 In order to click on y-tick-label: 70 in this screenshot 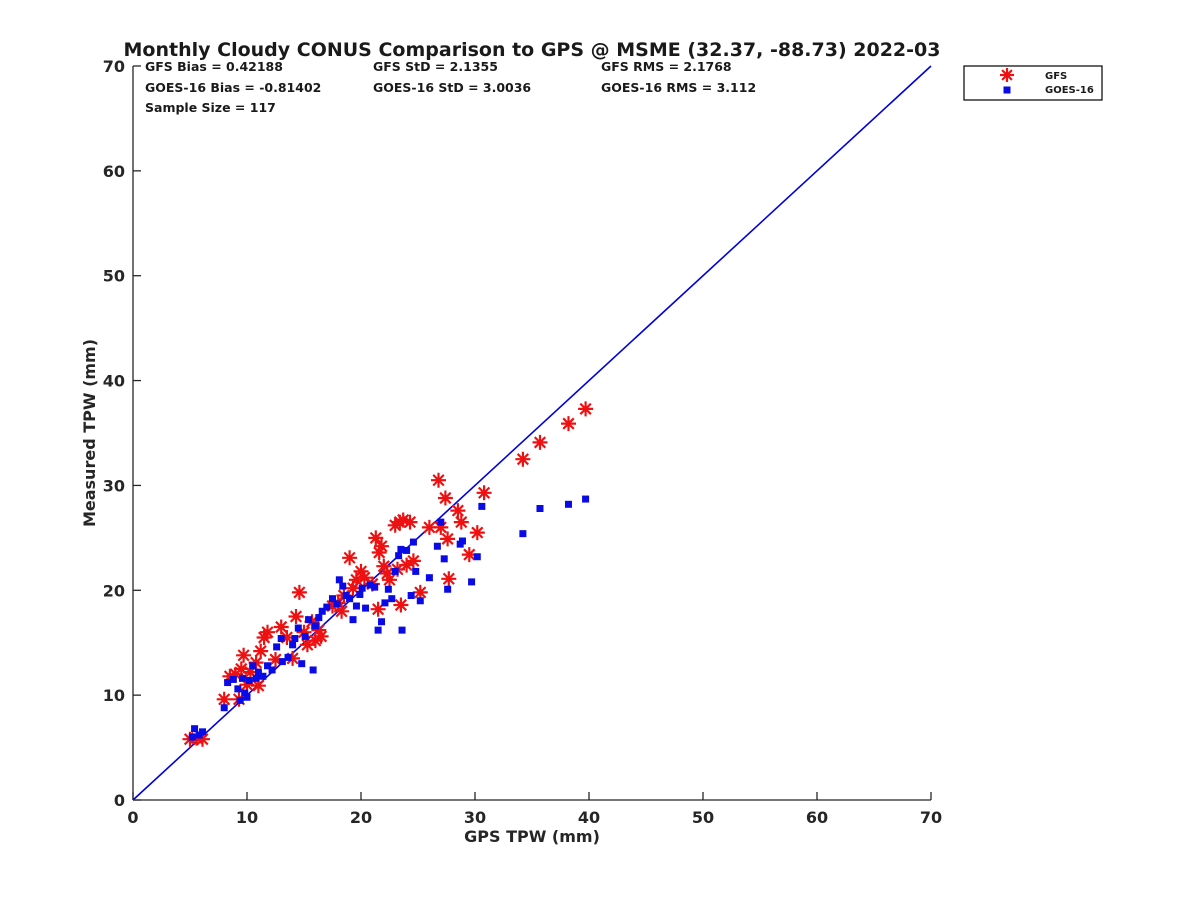, I will do `click(114, 66)`.